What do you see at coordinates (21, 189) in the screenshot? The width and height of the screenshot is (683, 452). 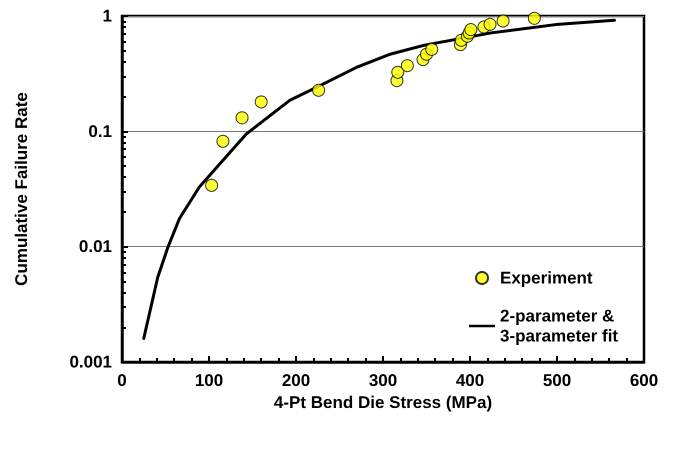 I see `y-axis-title: Cumulative Failure Rate` at bounding box center [21, 189].